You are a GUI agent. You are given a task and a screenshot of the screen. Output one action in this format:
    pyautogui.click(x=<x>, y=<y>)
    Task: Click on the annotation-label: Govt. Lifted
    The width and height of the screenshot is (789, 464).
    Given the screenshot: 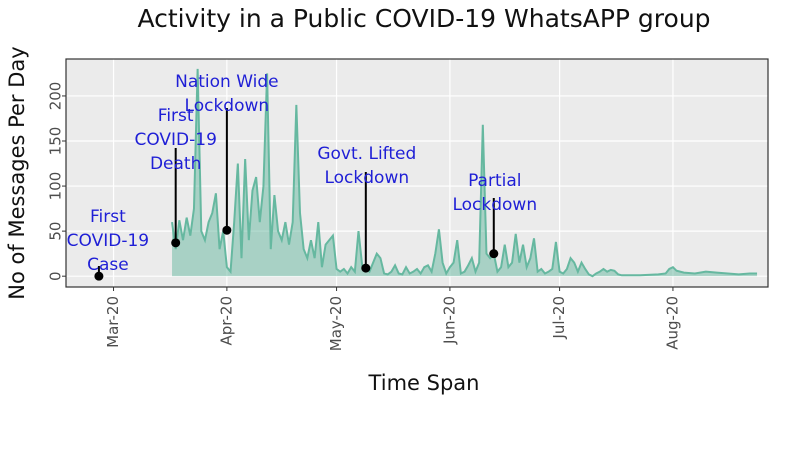 What is the action you would take?
    pyautogui.click(x=366, y=154)
    